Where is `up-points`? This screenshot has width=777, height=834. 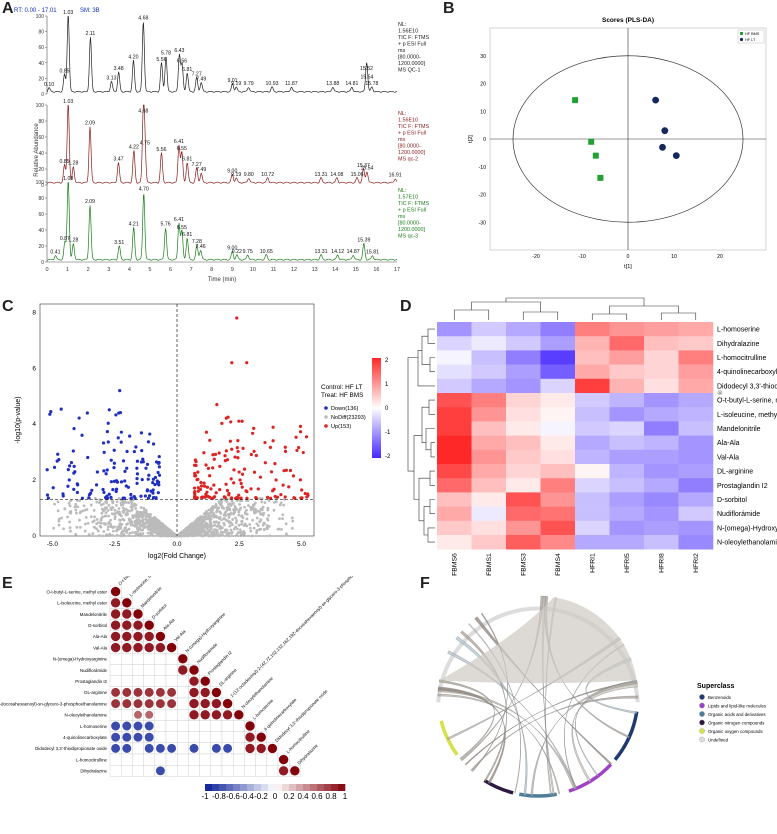
up-points is located at coordinates (251, 457).